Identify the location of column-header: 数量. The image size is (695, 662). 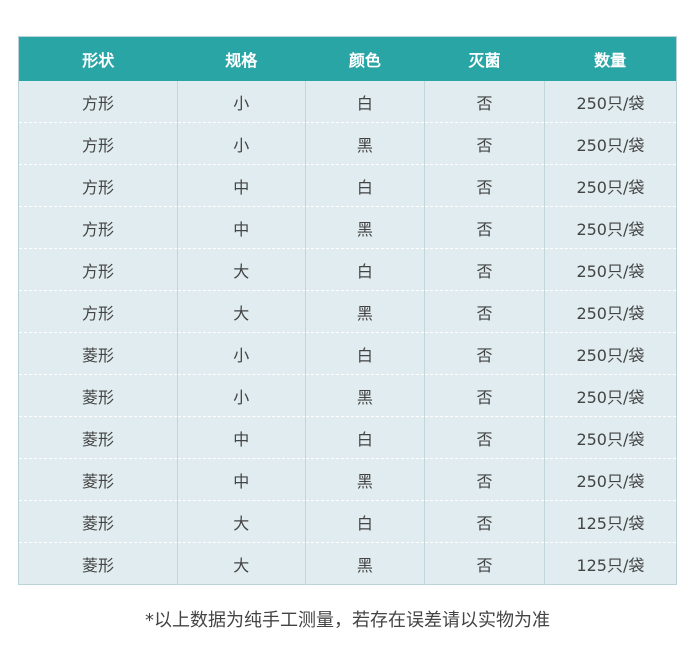
(610, 58).